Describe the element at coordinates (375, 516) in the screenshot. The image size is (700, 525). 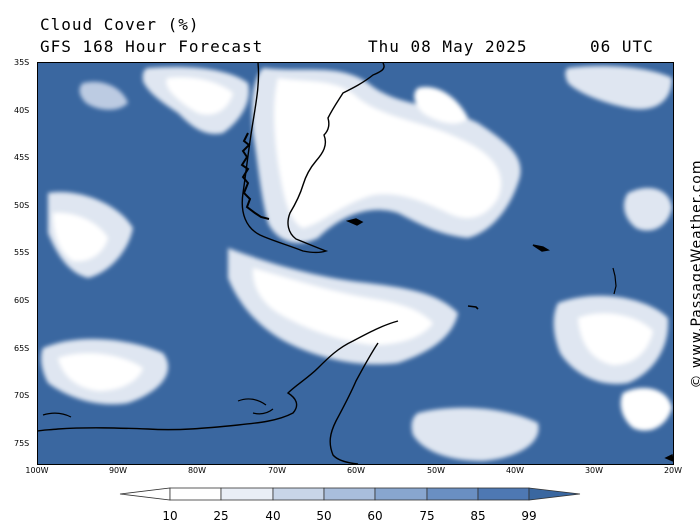
I see `legend-value-60: 60` at that location.